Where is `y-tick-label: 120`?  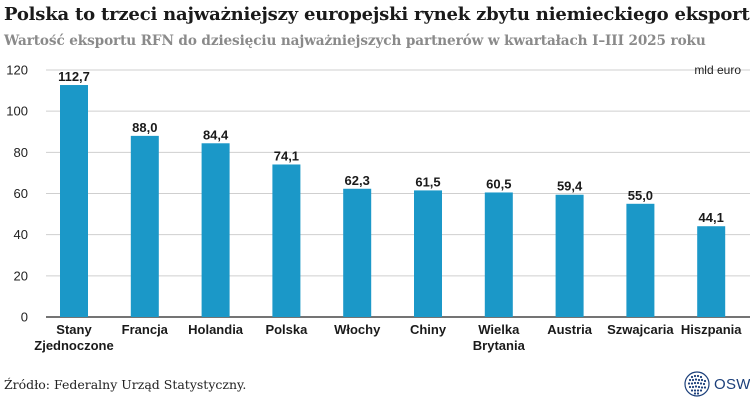
y-tick-label: 120 is located at coordinates (17, 70).